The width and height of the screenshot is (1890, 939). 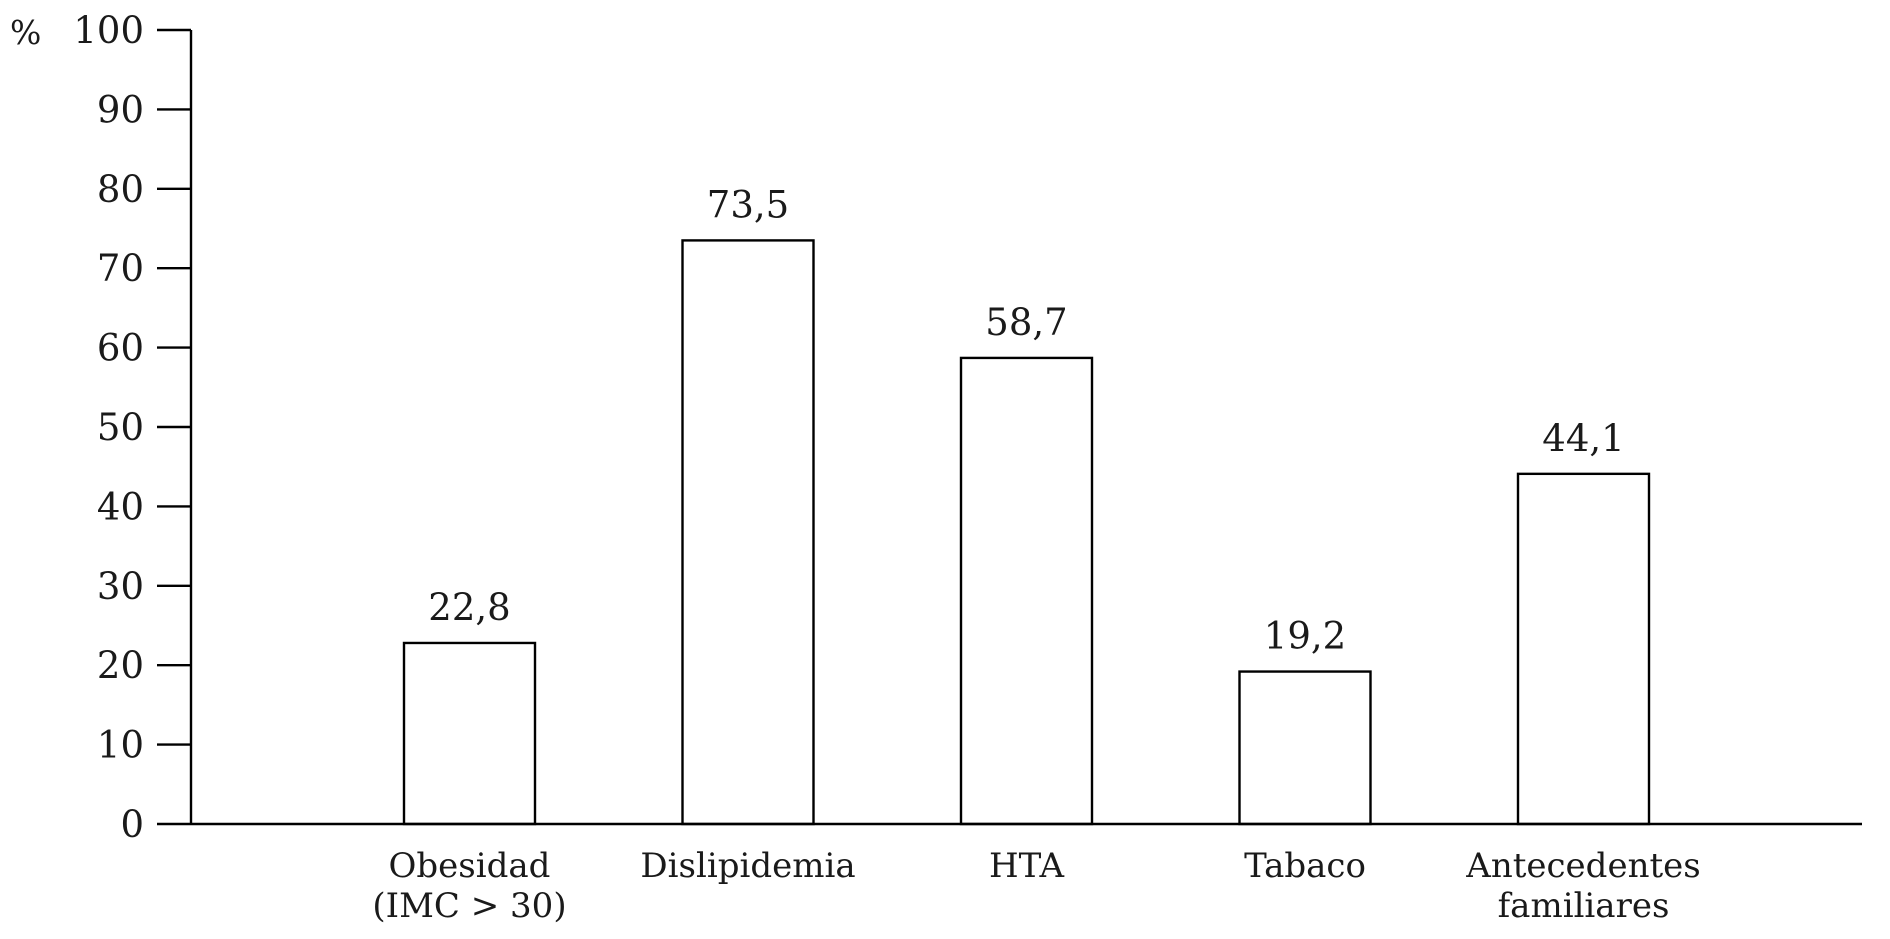 What do you see at coordinates (1026, 866) in the screenshot?
I see `x-category-label: HTA` at bounding box center [1026, 866].